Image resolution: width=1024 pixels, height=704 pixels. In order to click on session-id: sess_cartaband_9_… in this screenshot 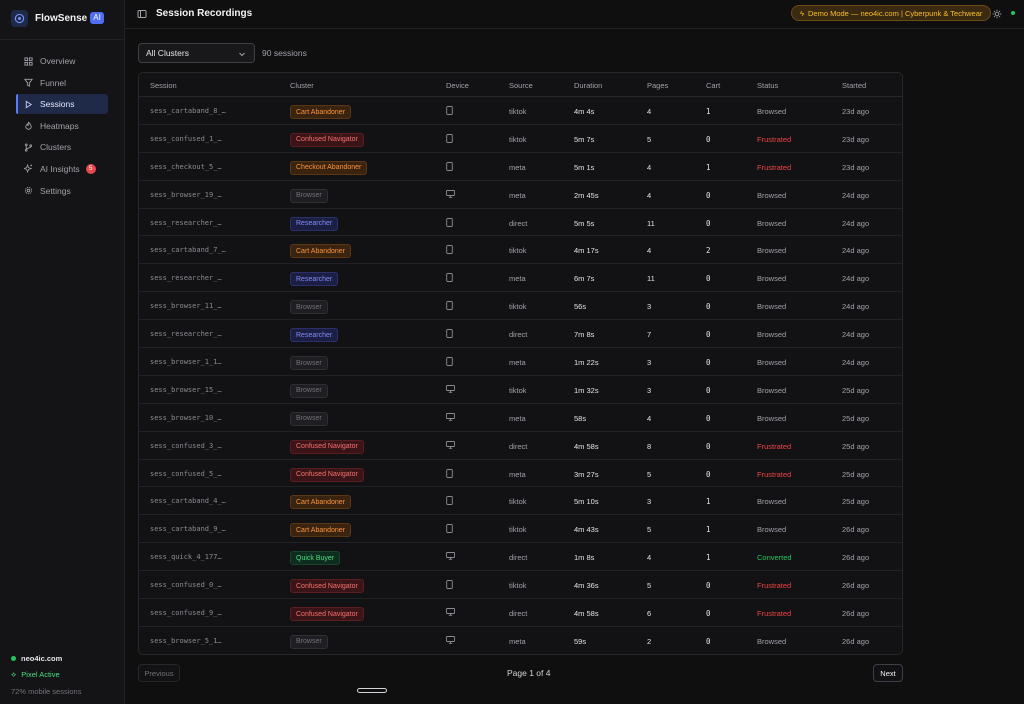, I will do `click(188, 529)`.